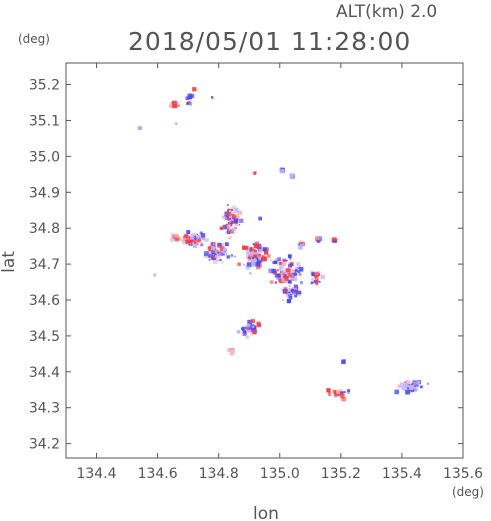 This screenshot has width=491, height=521. Describe the element at coordinates (468, 492) in the screenshot. I see `x-unit-label: (deg)` at that location.